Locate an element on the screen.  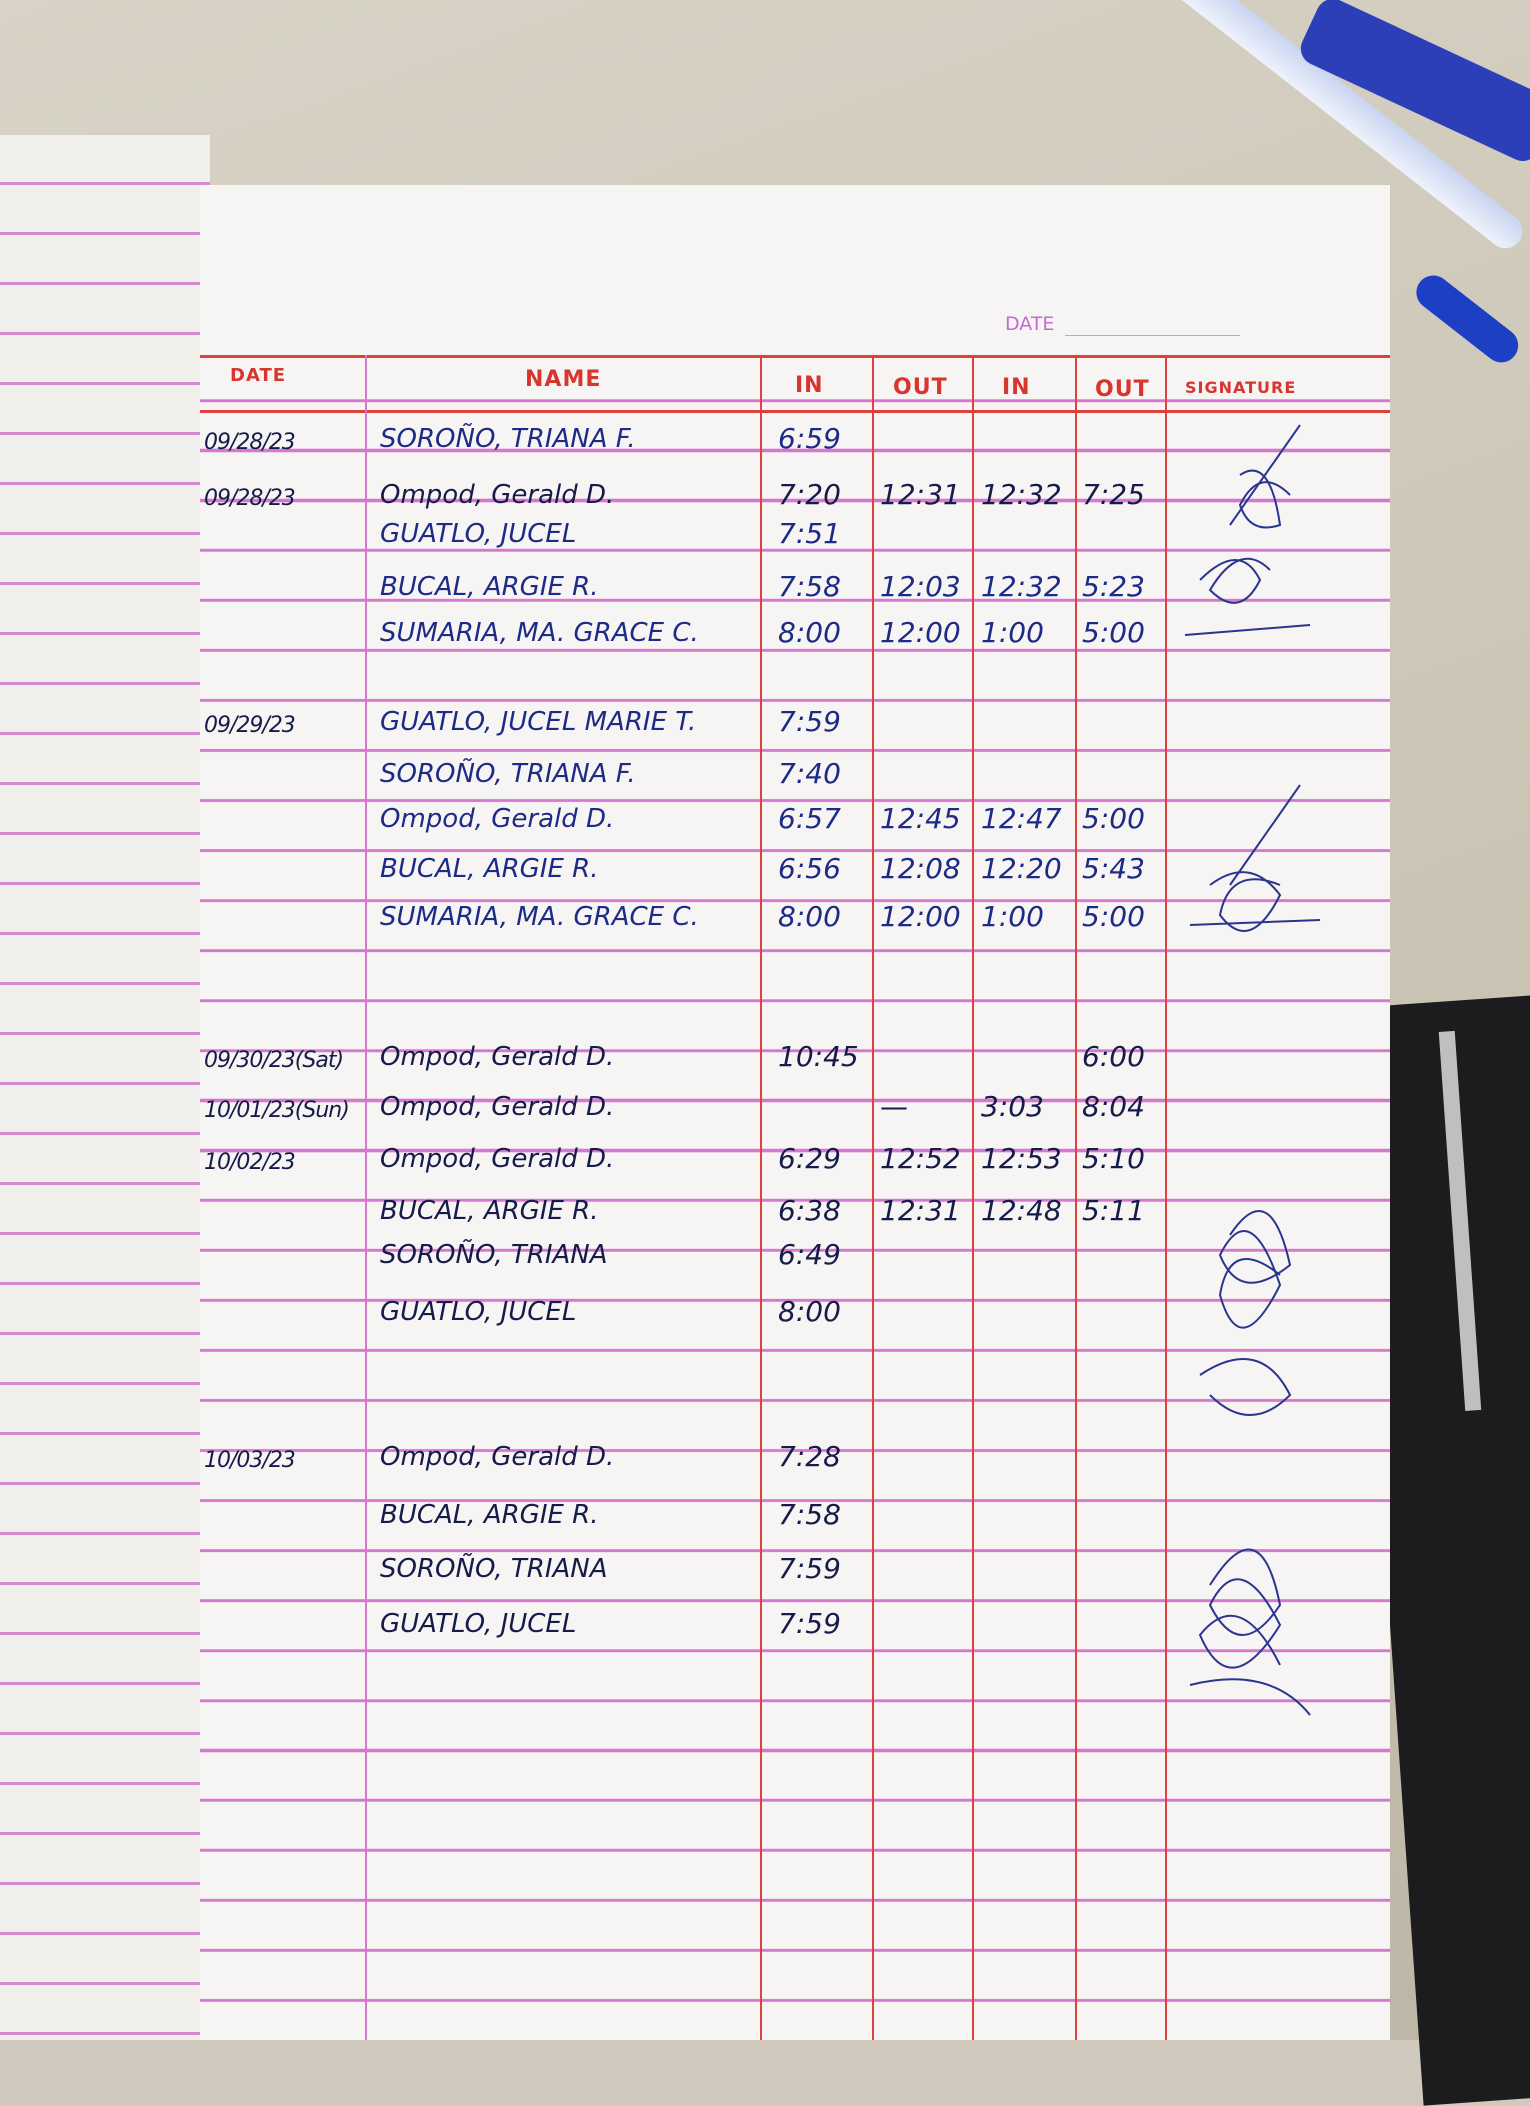
entry-date: 09/30/23(Sat) is located at coordinates (274, 1060).